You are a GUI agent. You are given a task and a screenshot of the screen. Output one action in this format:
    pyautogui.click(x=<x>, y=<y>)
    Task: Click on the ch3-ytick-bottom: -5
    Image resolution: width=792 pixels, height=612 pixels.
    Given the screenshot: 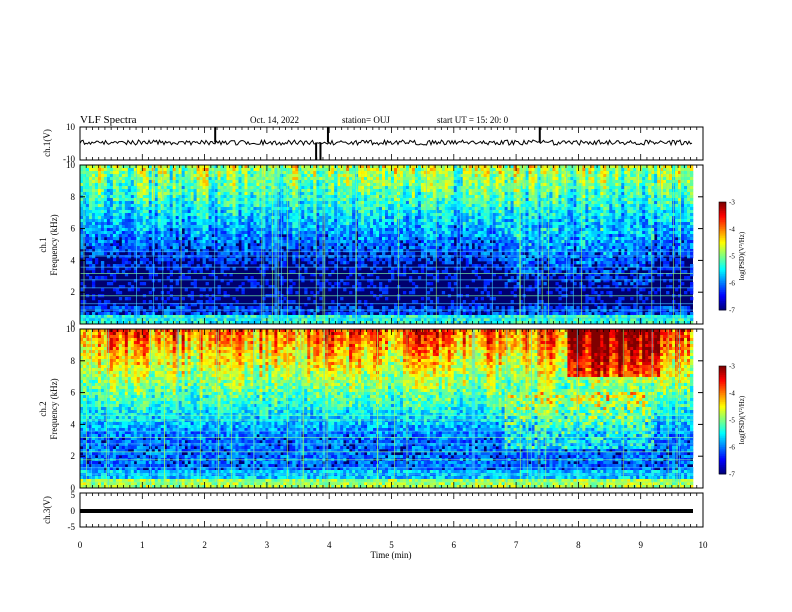 What is the action you would take?
    pyautogui.click(x=72, y=527)
    